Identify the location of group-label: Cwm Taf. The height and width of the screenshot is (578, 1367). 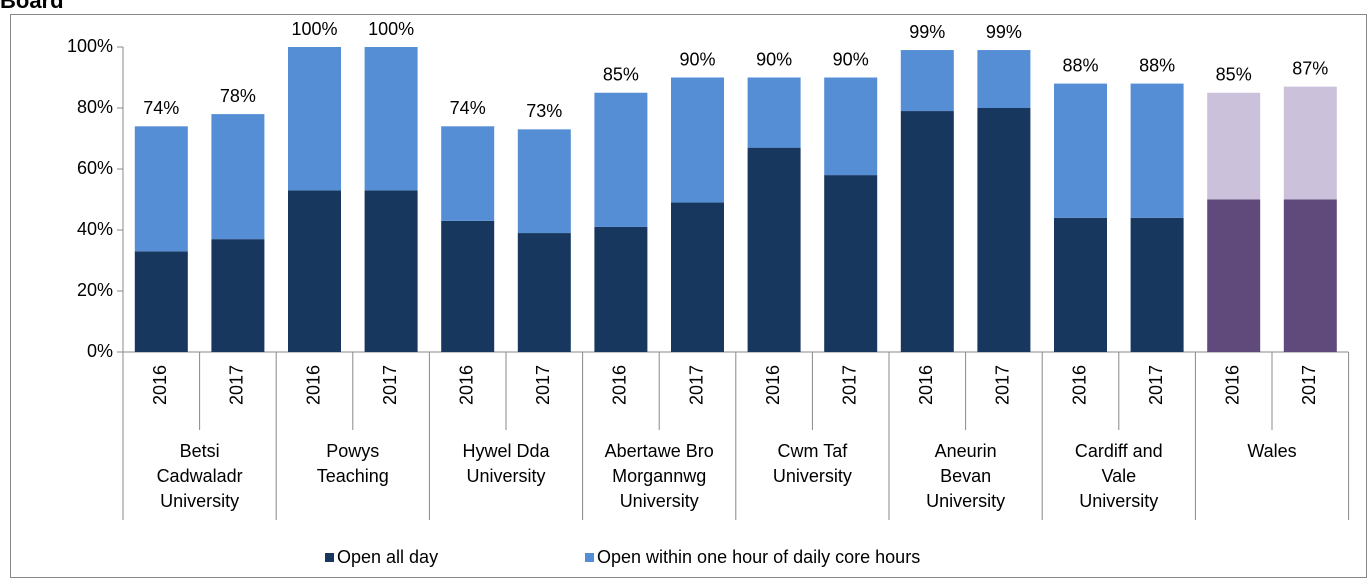
(813, 451).